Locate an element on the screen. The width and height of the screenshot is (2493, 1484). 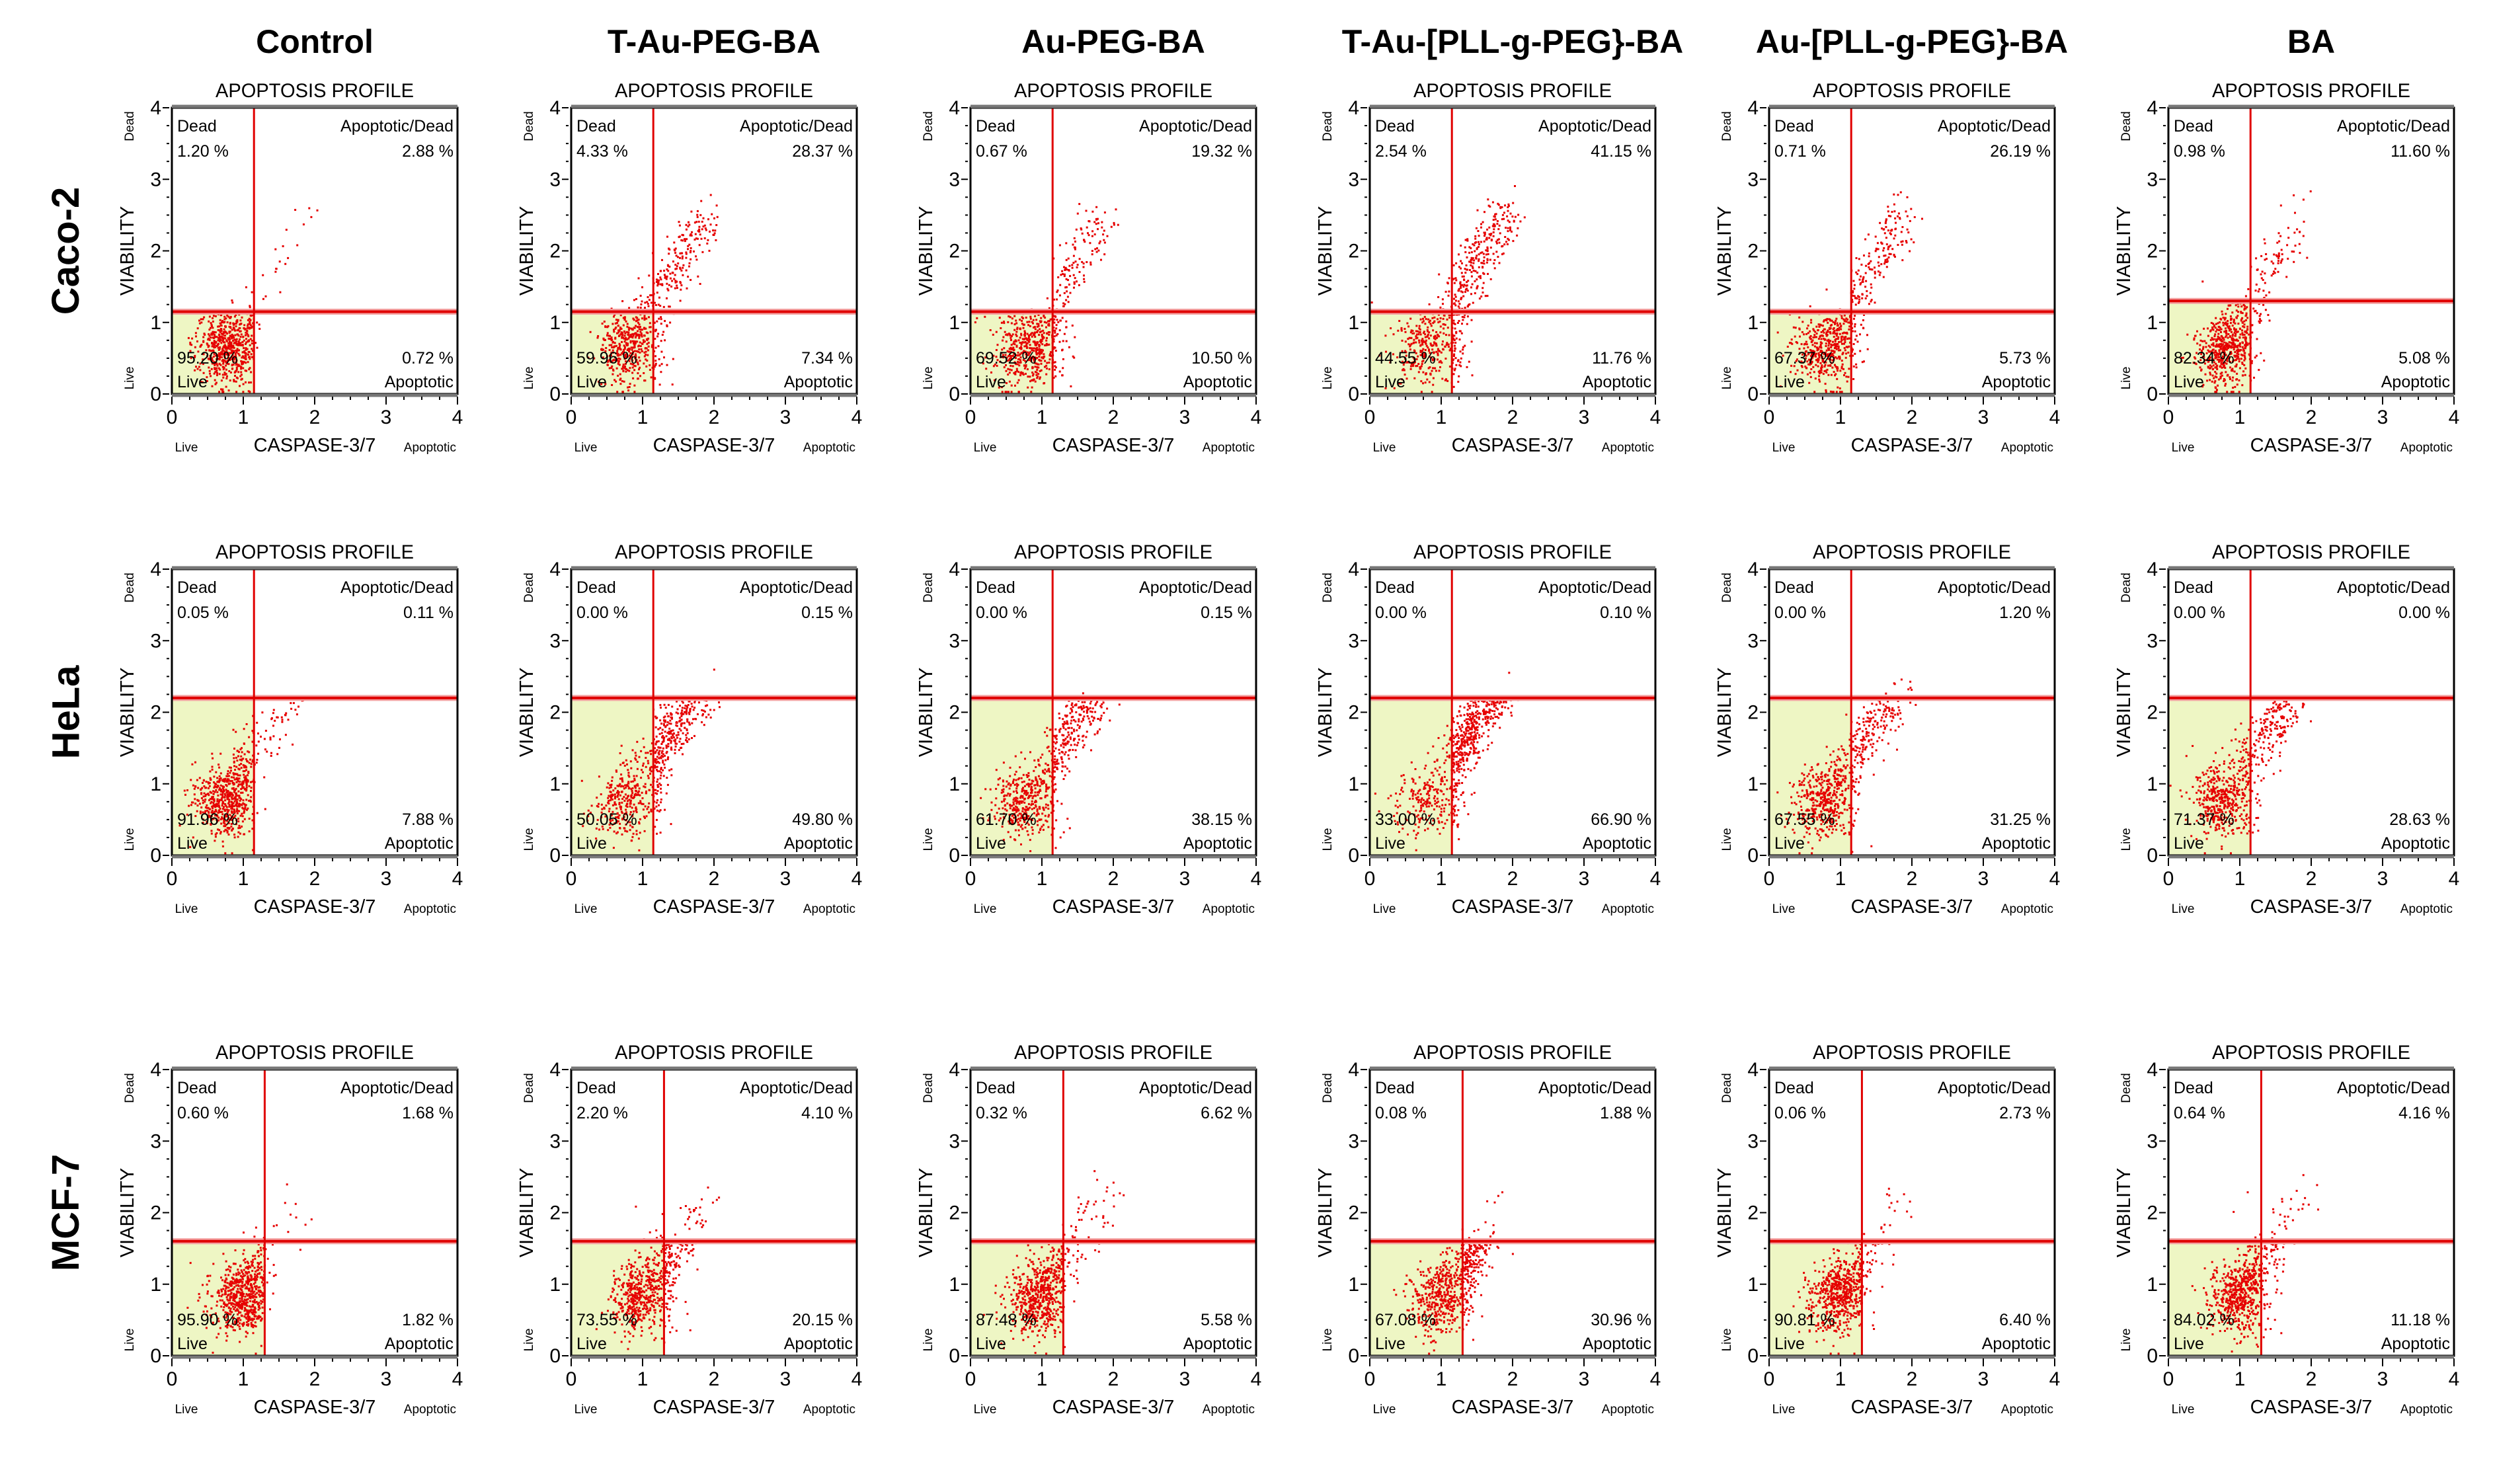
x-axis-label: CASPASE-3/7 is located at coordinates (1113, 446).